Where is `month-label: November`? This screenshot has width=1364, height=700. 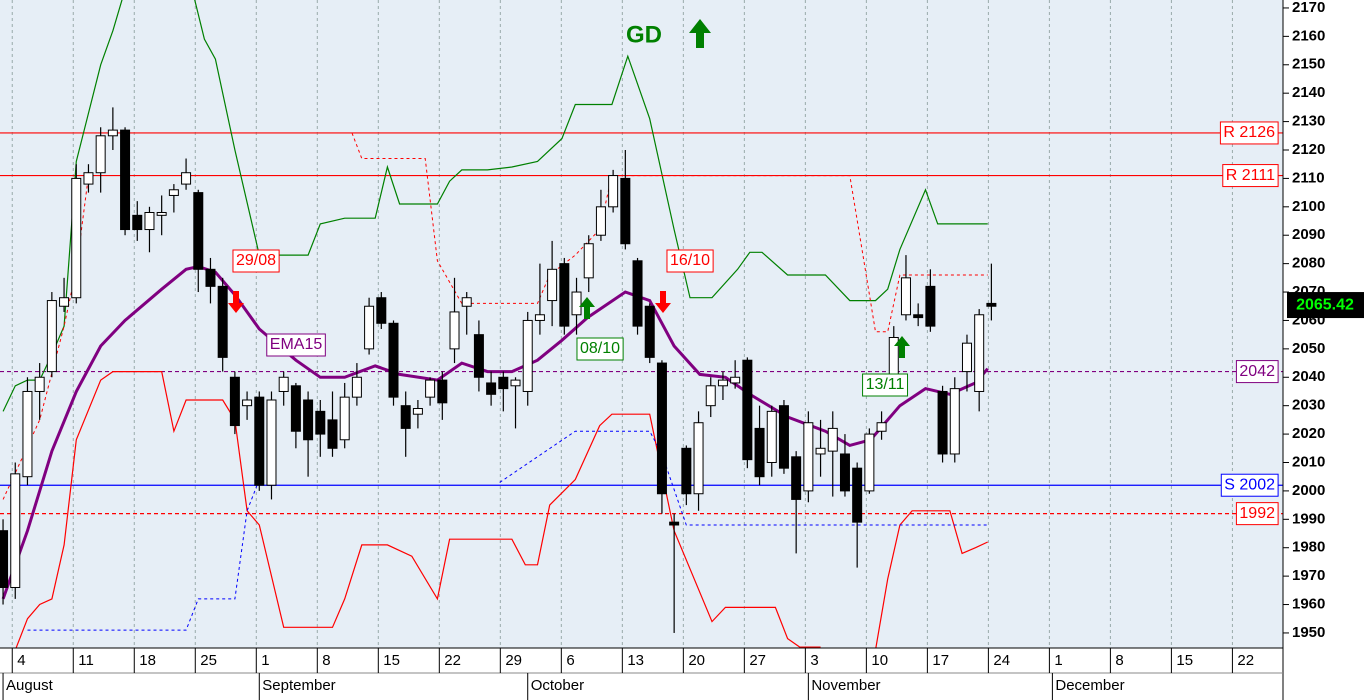
month-label: November is located at coordinates (845, 685).